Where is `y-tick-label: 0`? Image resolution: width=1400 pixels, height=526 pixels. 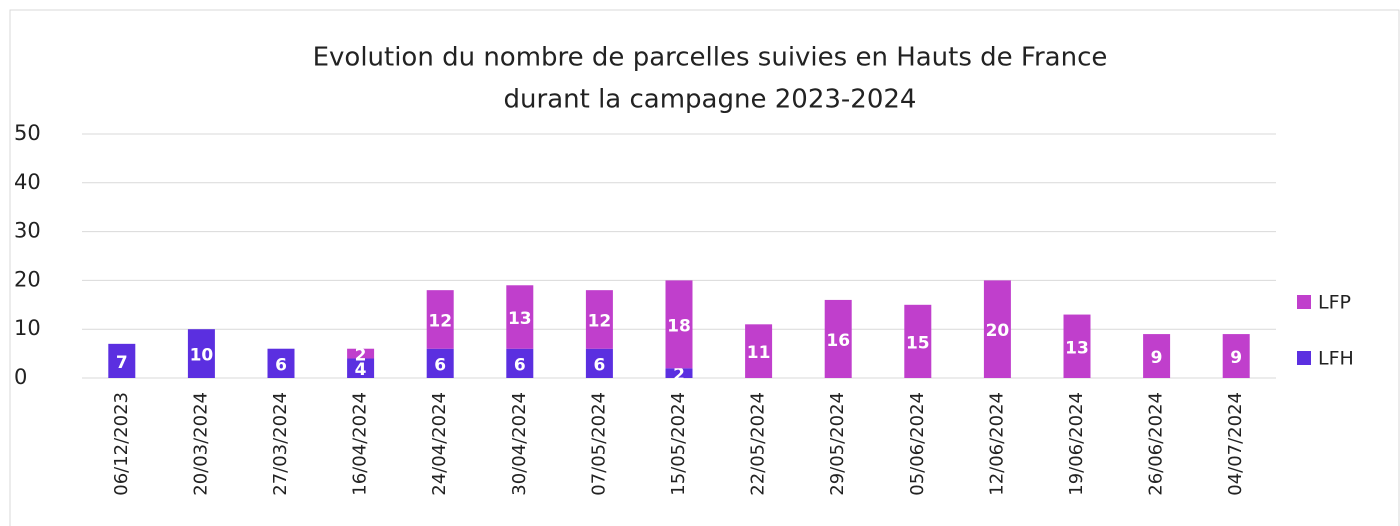 y-tick-label: 0 is located at coordinates (20, 377).